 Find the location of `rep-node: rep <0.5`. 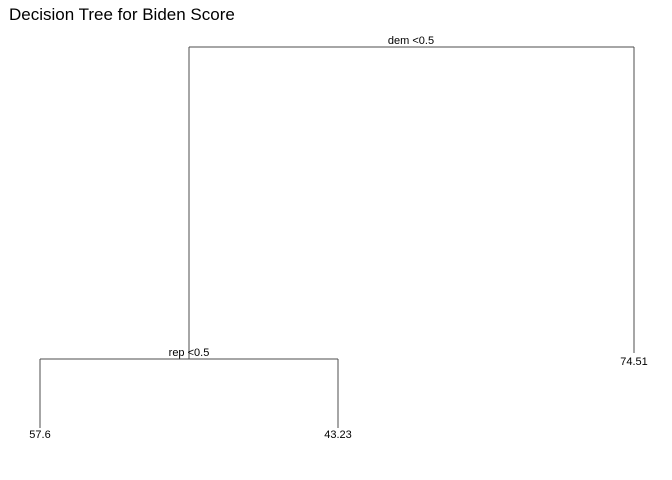

rep-node: rep <0.5 is located at coordinates (189, 353).